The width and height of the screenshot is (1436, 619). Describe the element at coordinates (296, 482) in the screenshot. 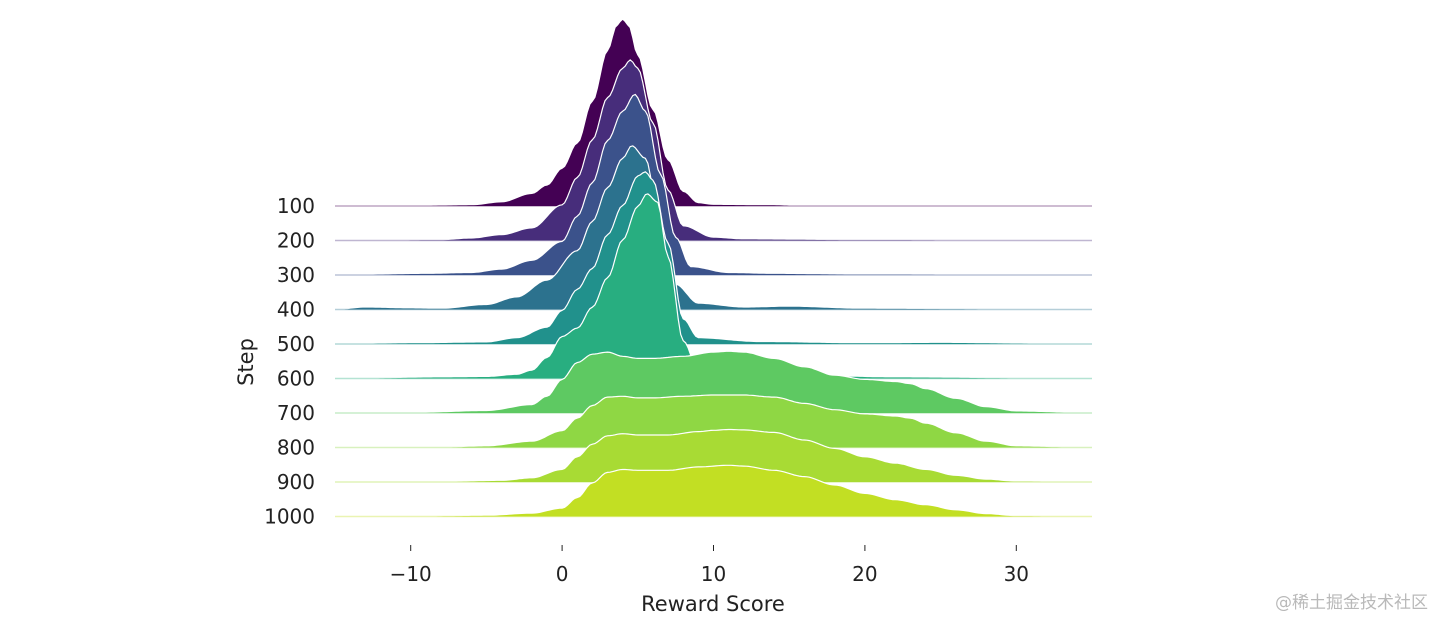

I see `y-tick-label-900: 900` at that location.